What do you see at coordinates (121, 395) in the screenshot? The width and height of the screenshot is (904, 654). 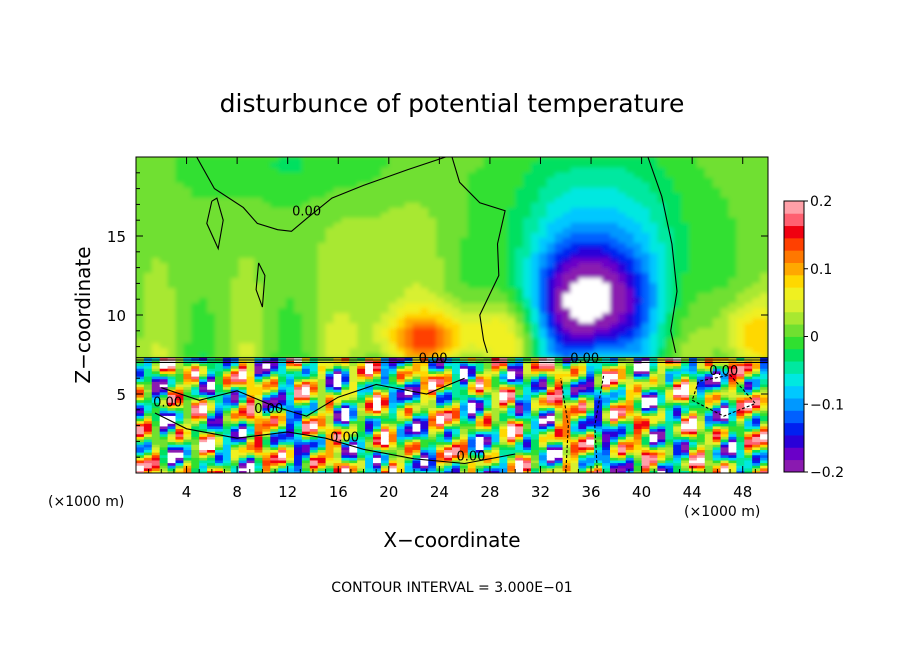 I see `y-tick-label: 5` at bounding box center [121, 395].